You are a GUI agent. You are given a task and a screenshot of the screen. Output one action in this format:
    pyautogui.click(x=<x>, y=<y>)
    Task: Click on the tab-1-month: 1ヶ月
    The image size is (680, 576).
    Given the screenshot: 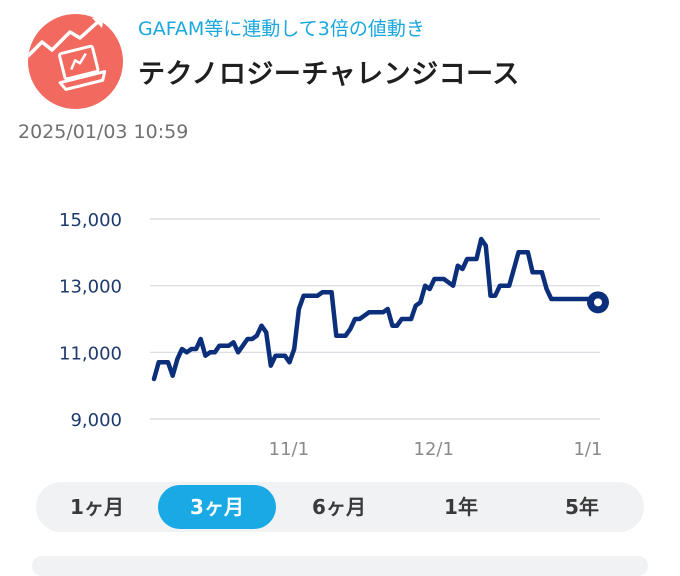 What is the action you would take?
    pyautogui.click(x=97, y=507)
    